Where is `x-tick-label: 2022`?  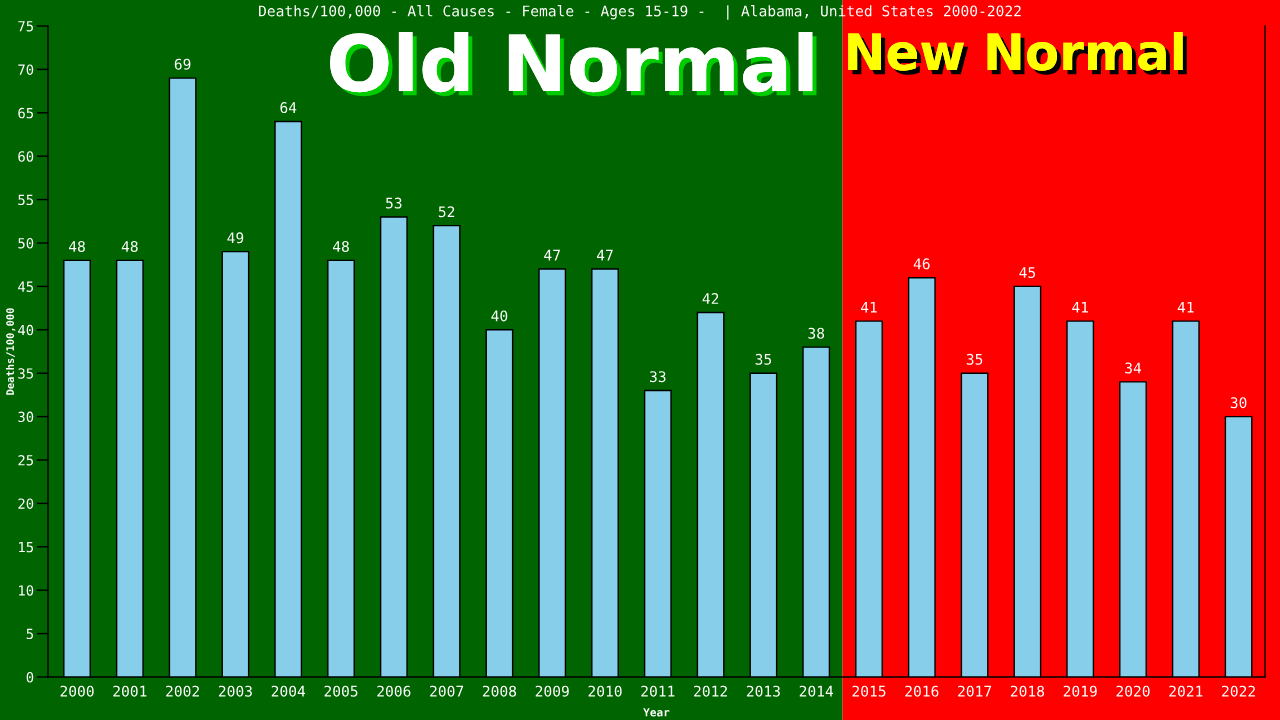 x-tick-label: 2022 is located at coordinates (1238, 691).